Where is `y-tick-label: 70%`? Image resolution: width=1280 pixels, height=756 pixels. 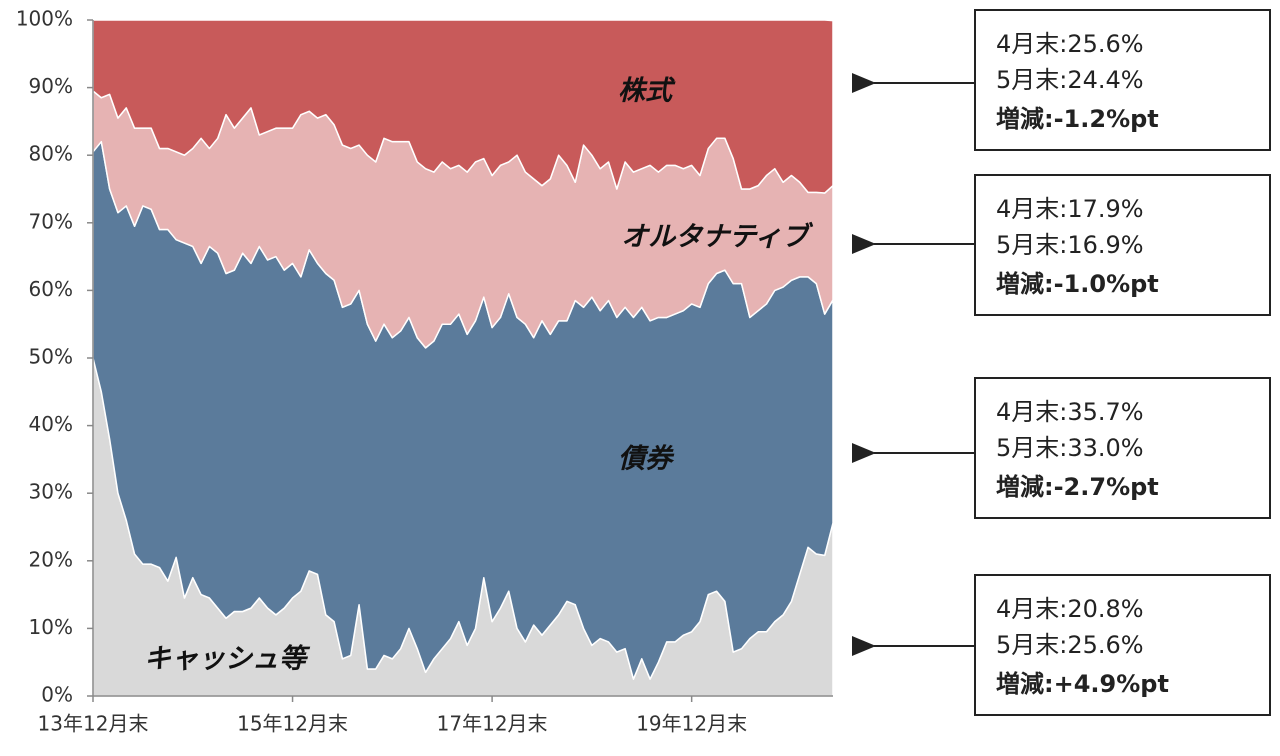
y-tick-label: 70% is located at coordinates (51, 221).